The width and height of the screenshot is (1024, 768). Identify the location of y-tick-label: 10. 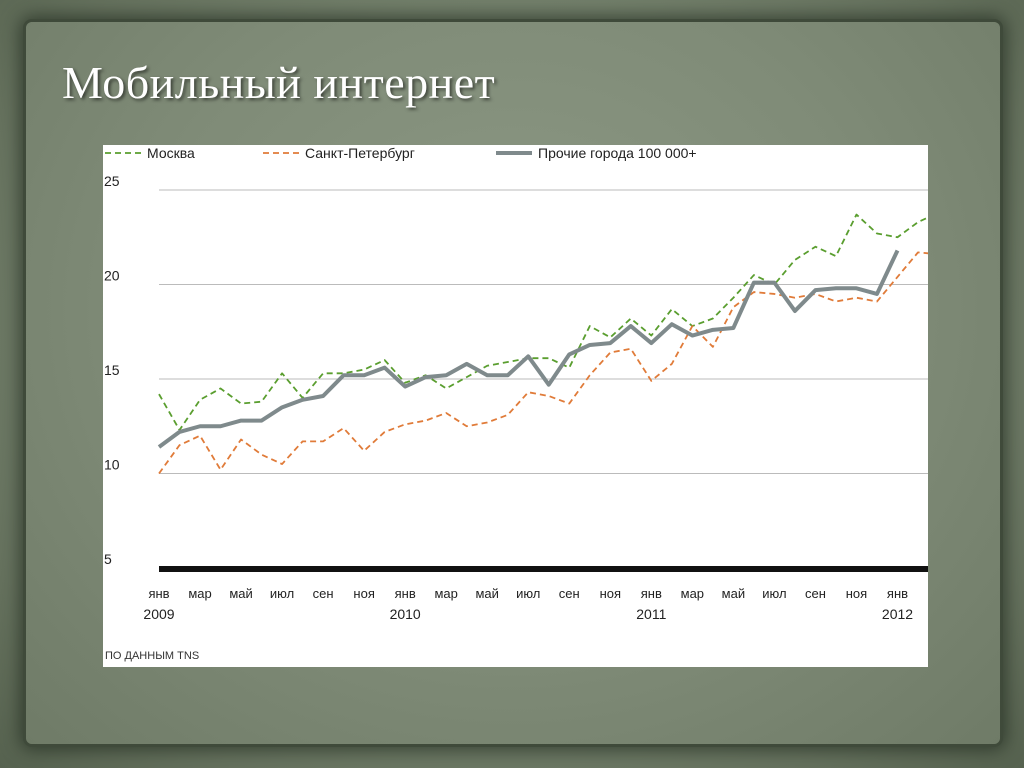
(112, 465).